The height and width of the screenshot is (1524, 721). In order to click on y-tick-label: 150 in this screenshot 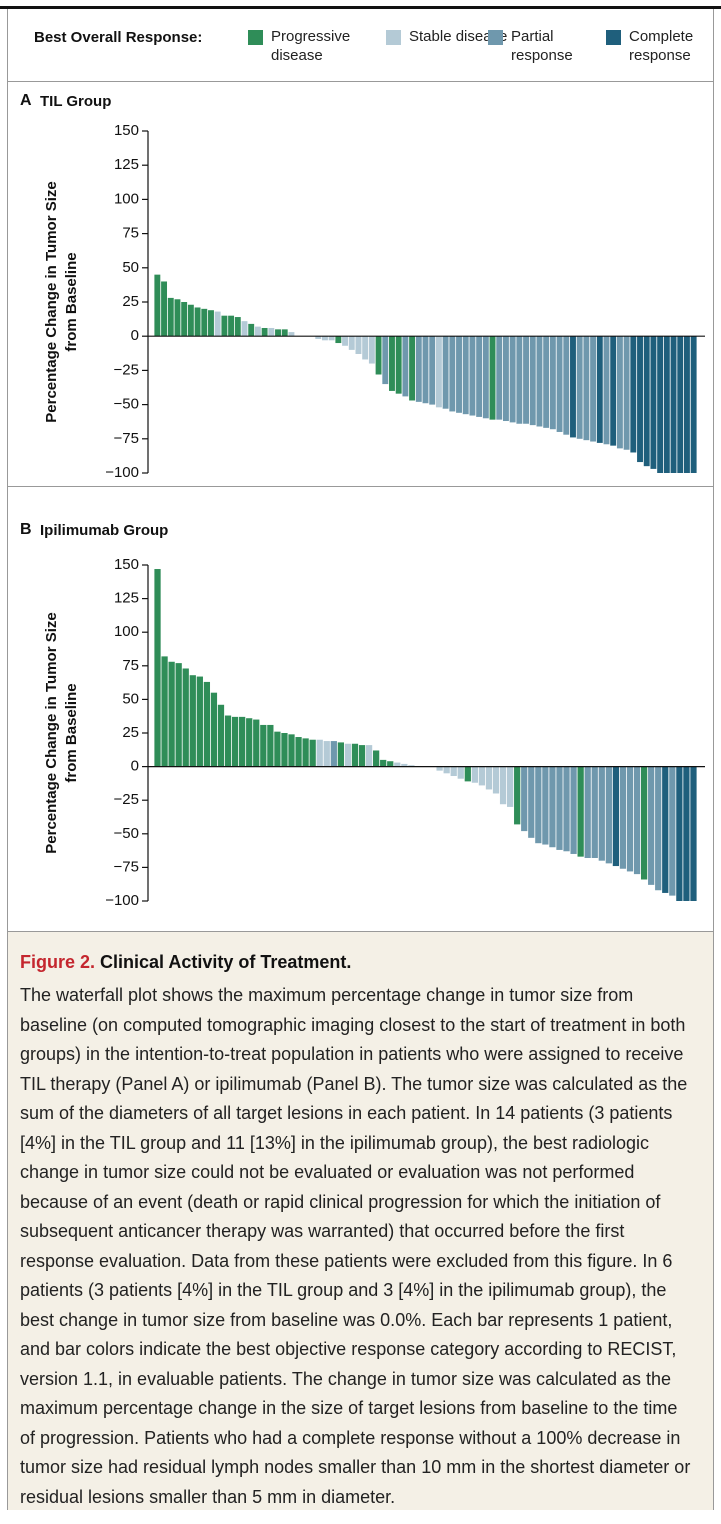, I will do `click(126, 564)`.